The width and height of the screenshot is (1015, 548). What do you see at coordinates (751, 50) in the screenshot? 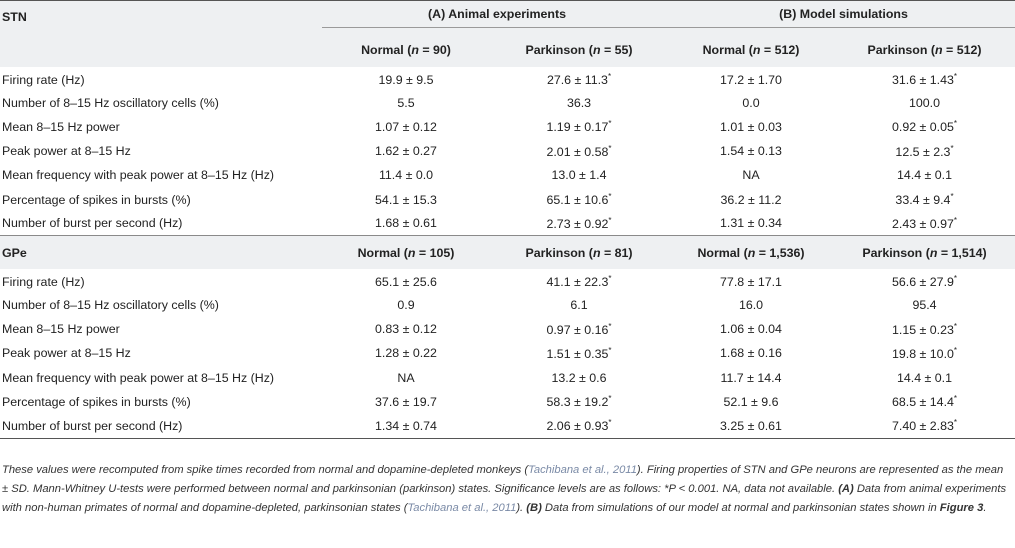
I see `stn-header: Normal (n = 512)` at bounding box center [751, 50].